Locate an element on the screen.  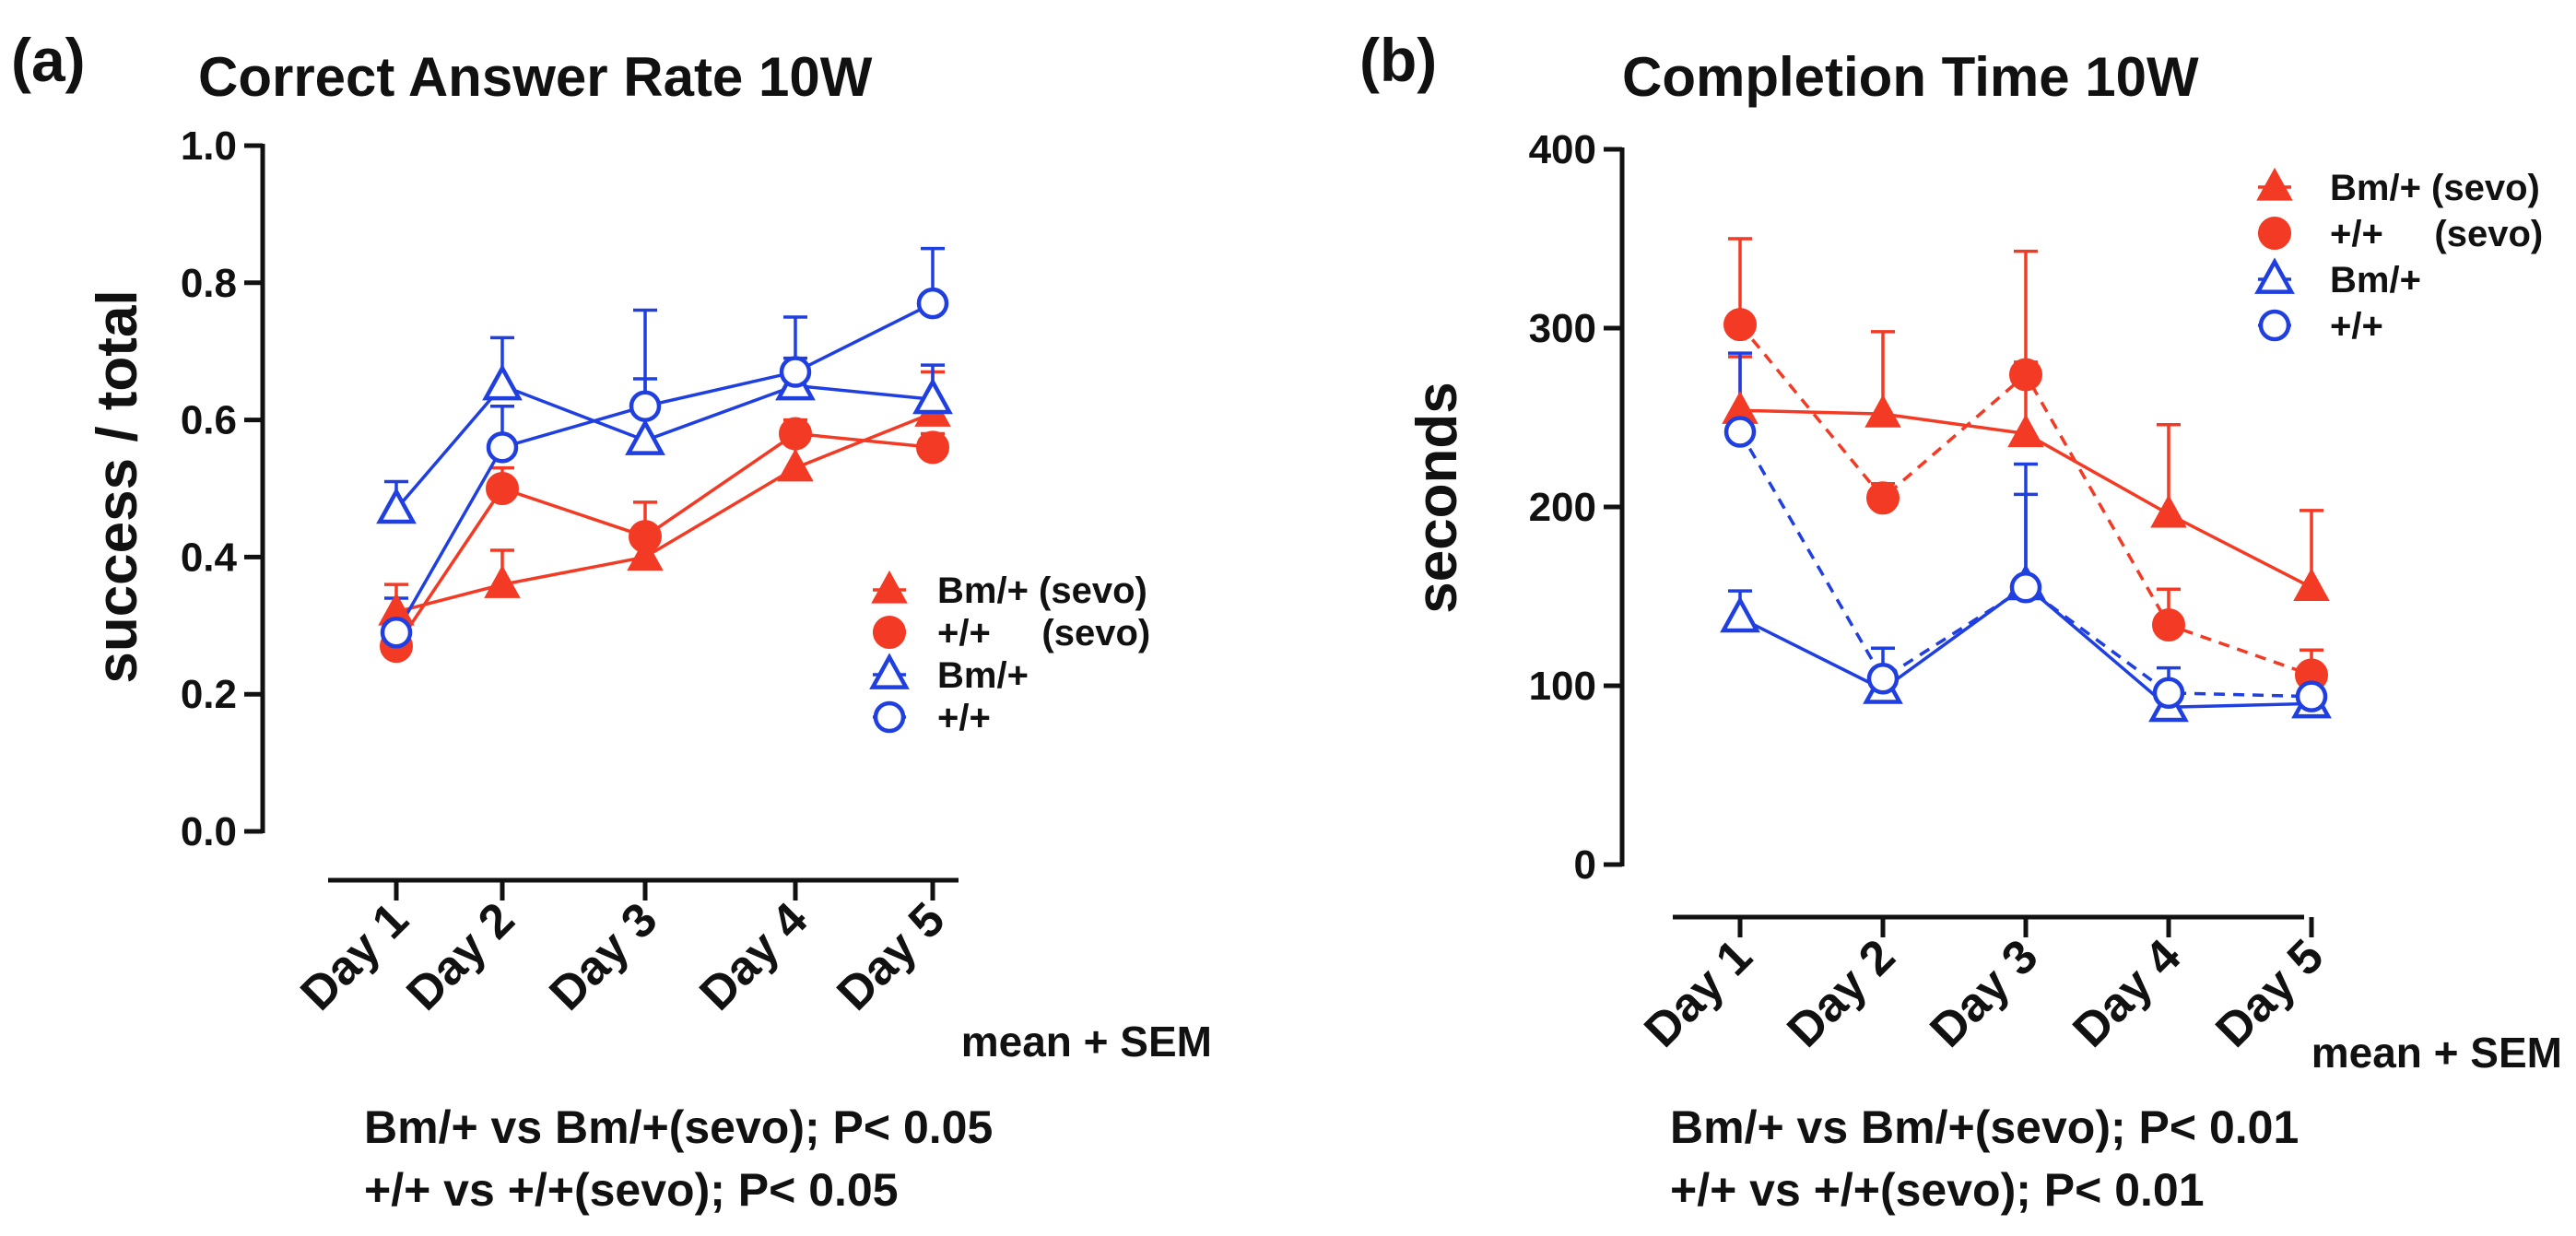
chart-b-ylabel: seconds is located at coordinates (1437, 498).